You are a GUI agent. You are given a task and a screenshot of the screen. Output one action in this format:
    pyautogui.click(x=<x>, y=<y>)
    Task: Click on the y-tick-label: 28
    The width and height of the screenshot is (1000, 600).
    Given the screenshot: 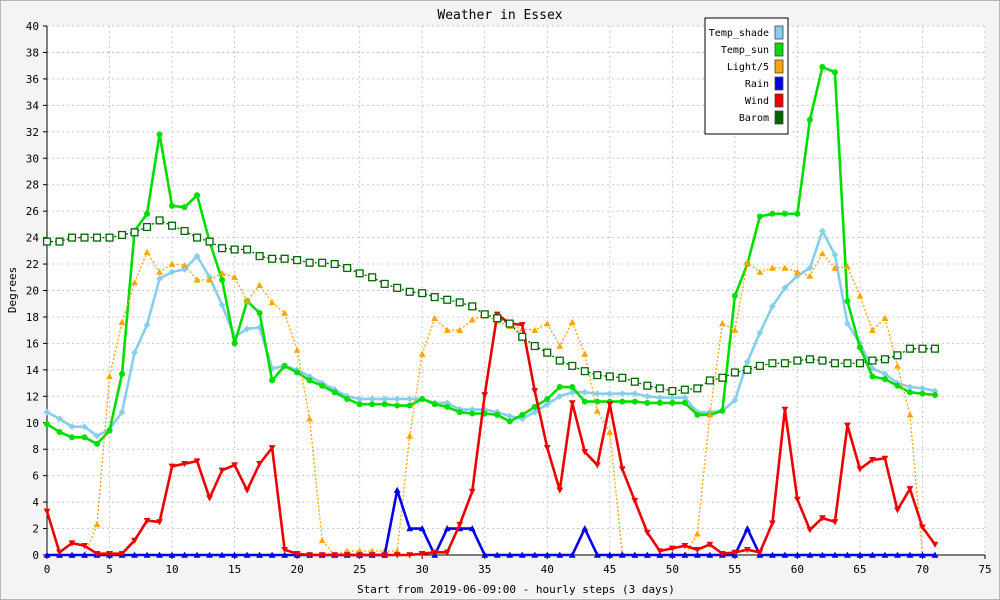 What is the action you would take?
    pyautogui.click(x=32, y=185)
    